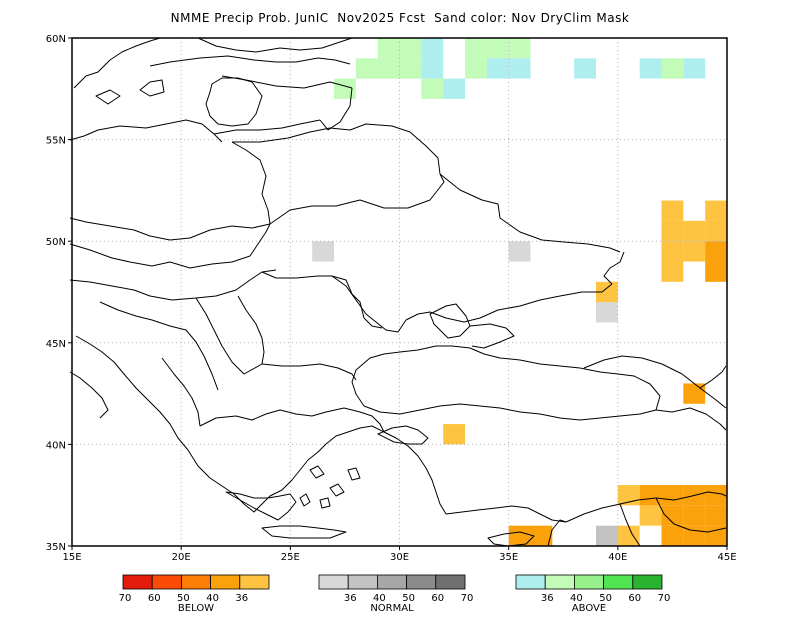  I want to click on border-serbia, so click(229, 336).